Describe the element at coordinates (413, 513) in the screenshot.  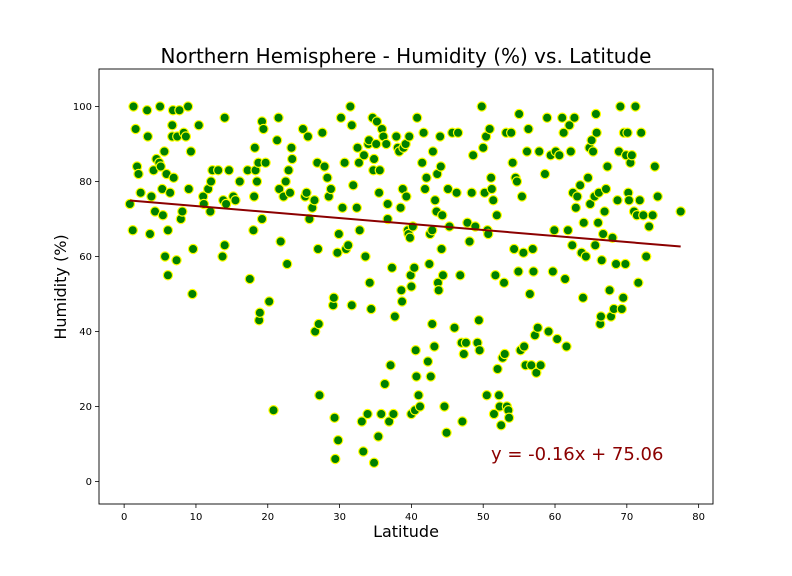
I see `x-axis: 0 10 20 30 40 50 60 70 80` at that location.